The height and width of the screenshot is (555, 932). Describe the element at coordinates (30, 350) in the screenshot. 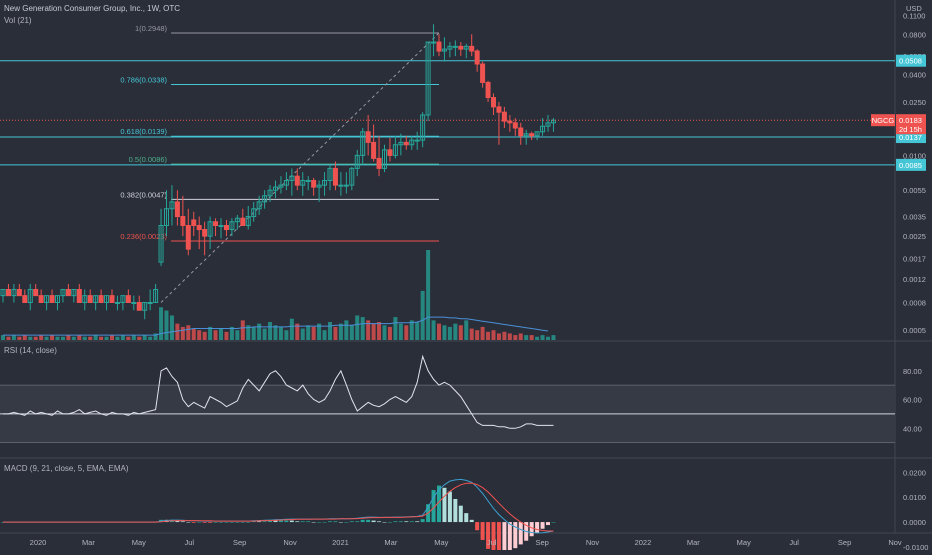

I see `rsi-legend: RSI (14, close)` at that location.